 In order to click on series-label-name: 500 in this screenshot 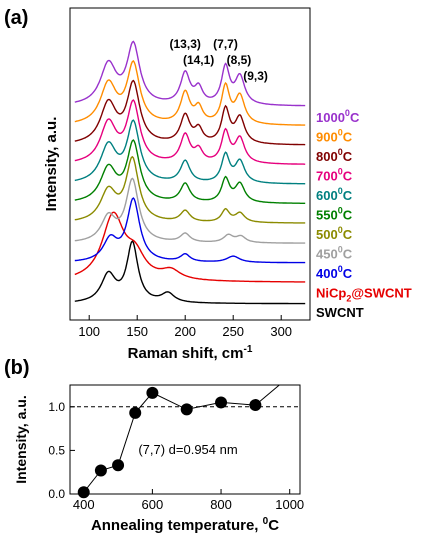, I will do `click(327, 234)`.